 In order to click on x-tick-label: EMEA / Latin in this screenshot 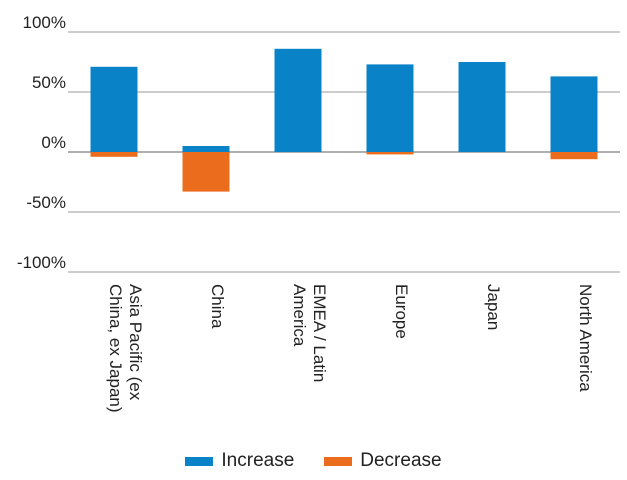, I will do `click(319, 333)`.